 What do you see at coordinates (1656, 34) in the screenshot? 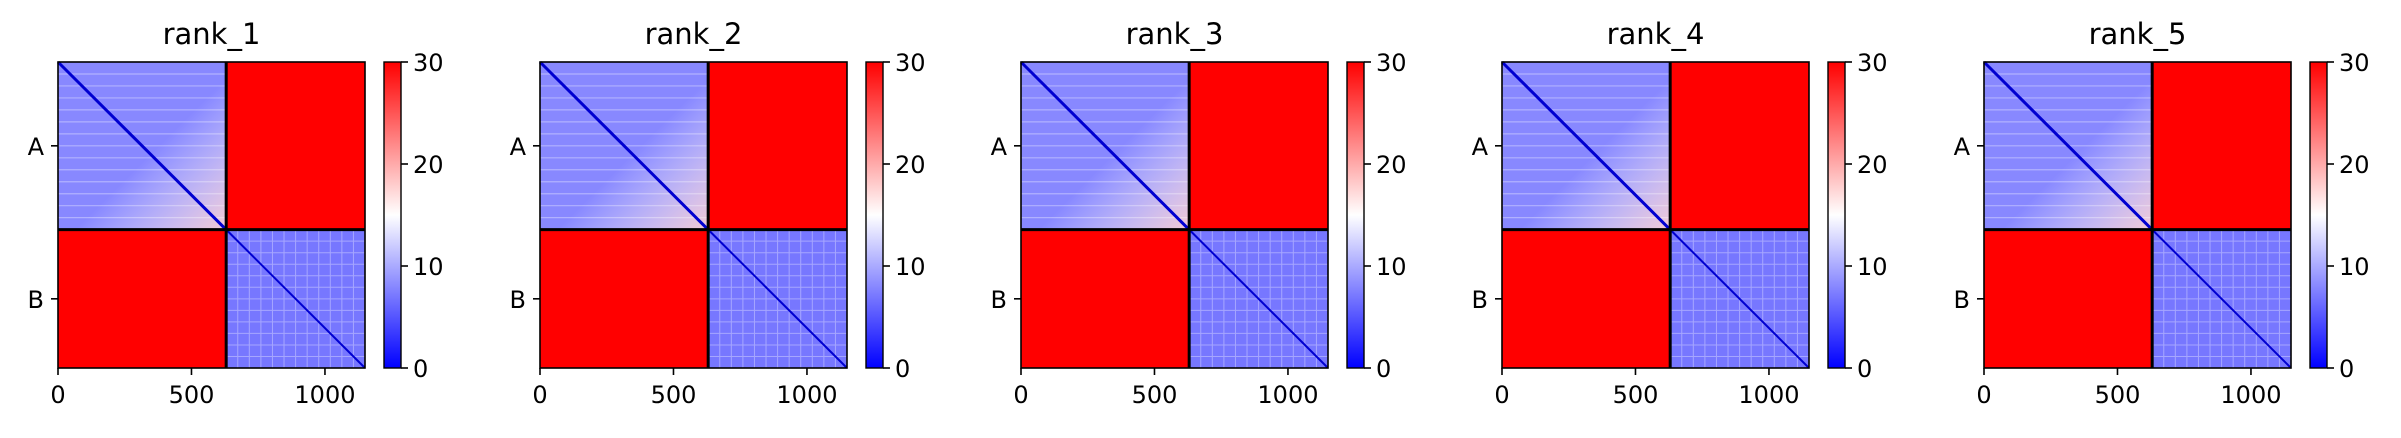
I see `panel-title: rank_4` at bounding box center [1656, 34].